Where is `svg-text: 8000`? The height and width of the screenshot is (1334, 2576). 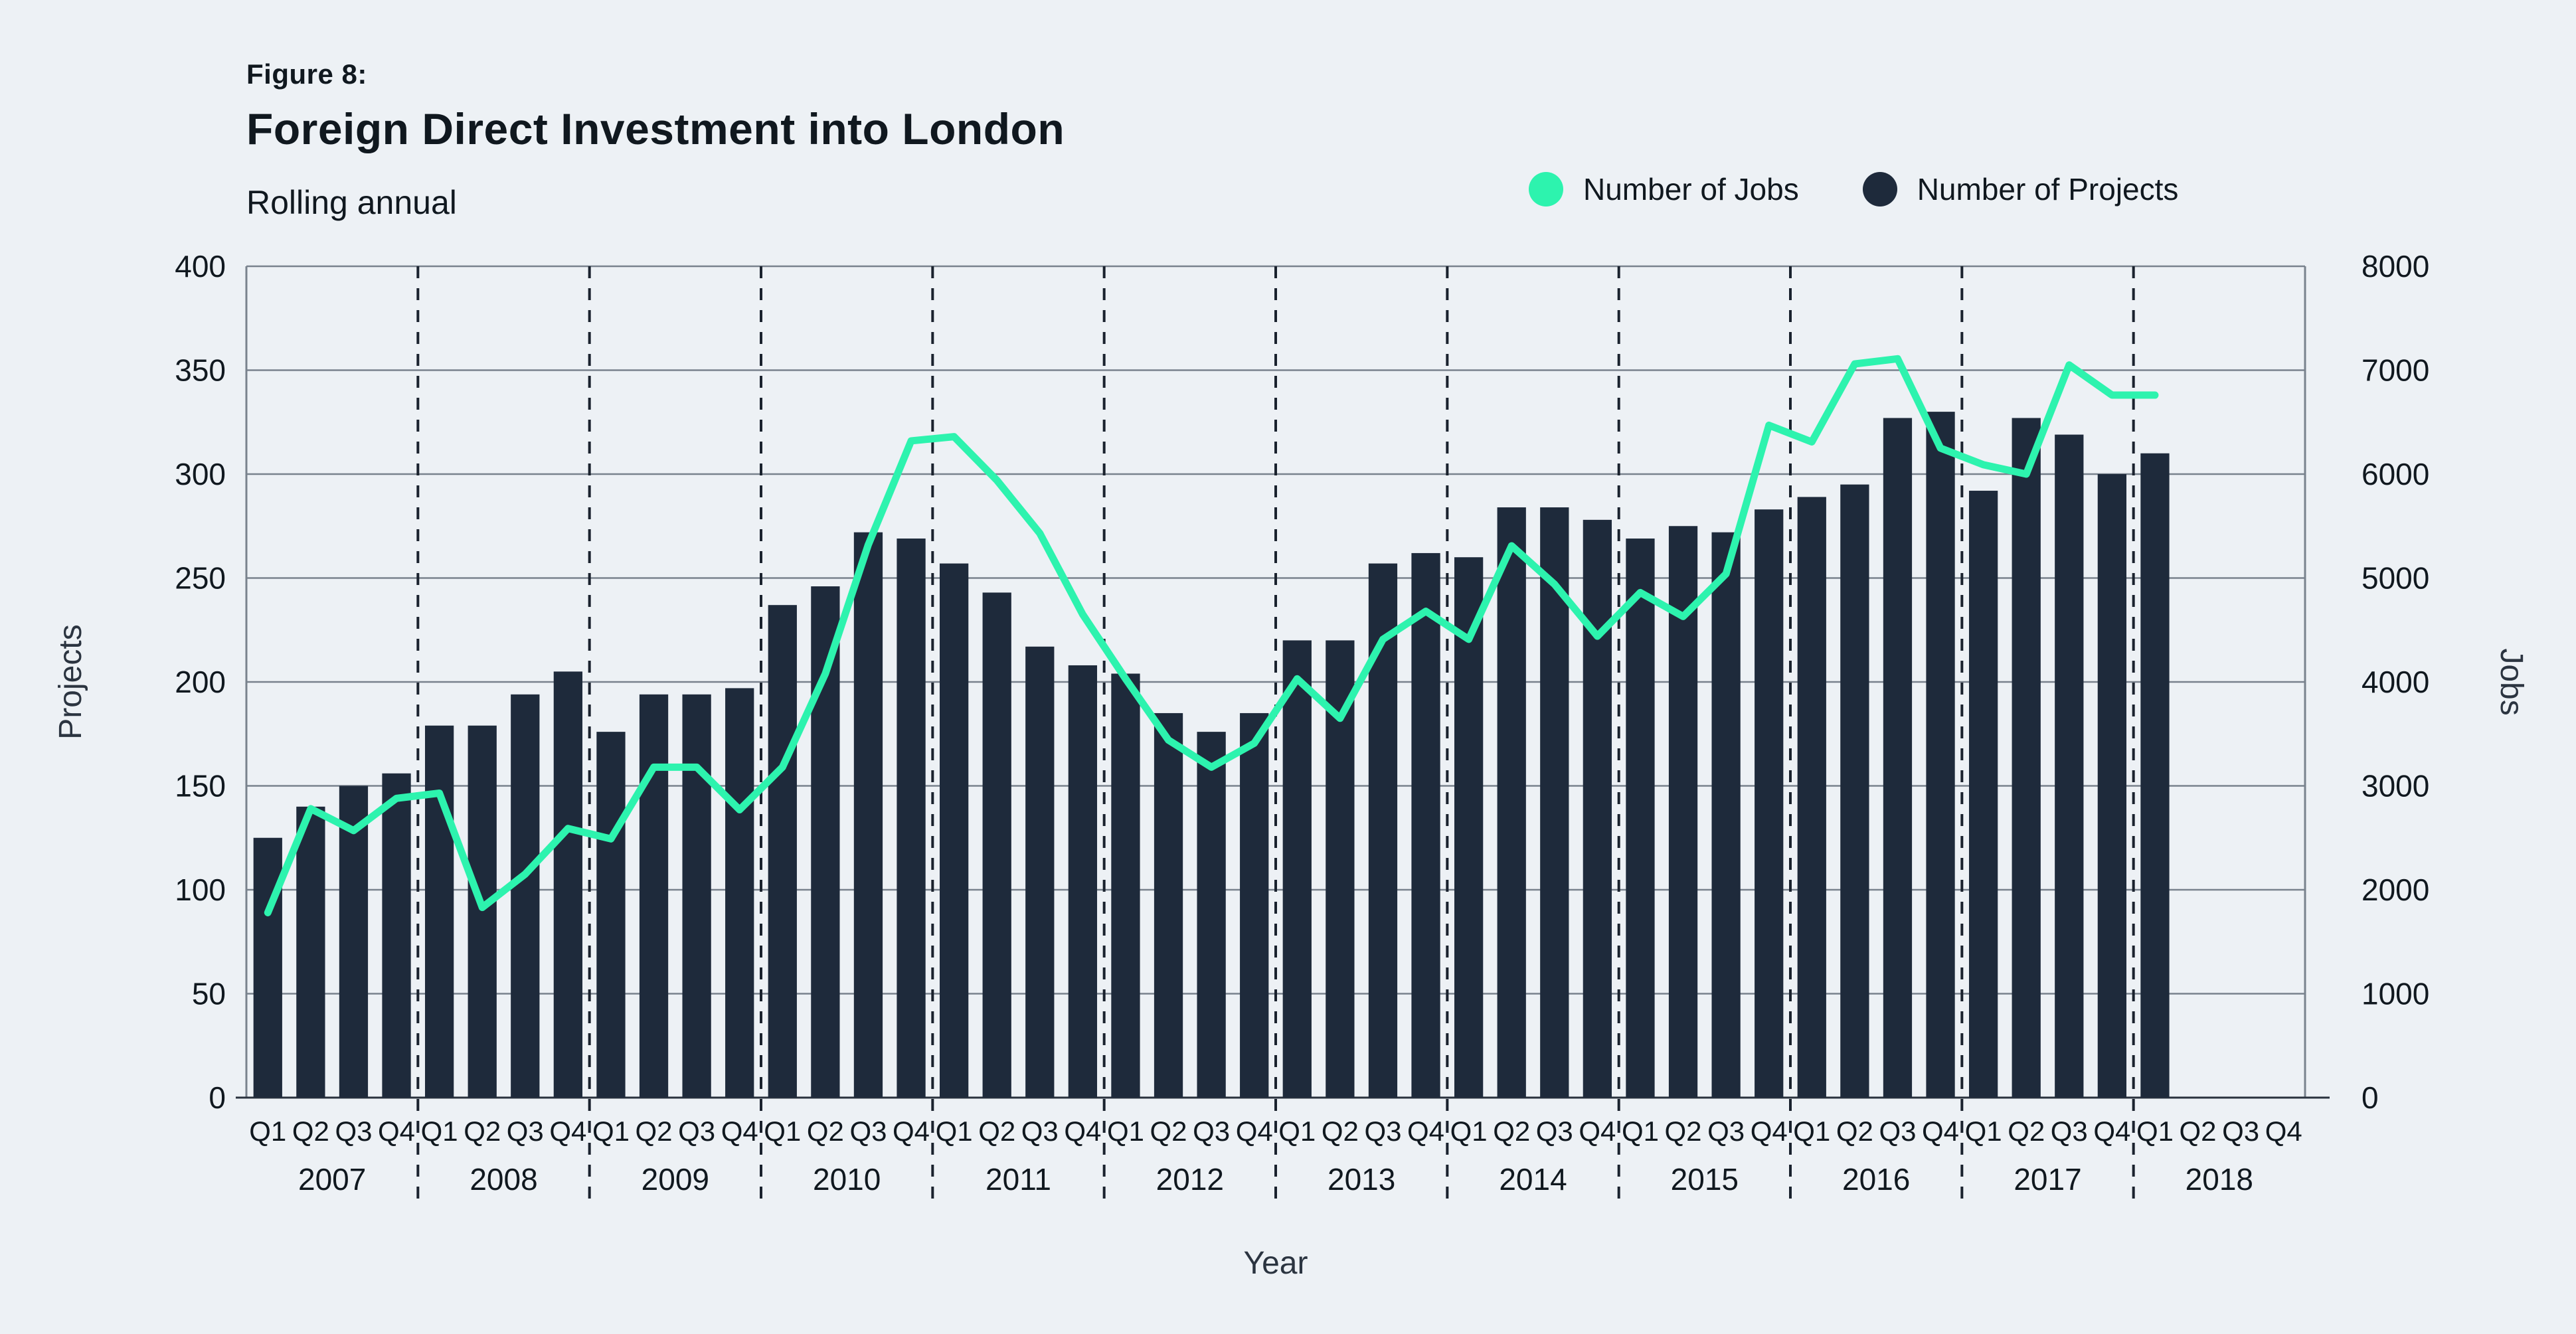
svg-text: 8000 is located at coordinates (2395, 266).